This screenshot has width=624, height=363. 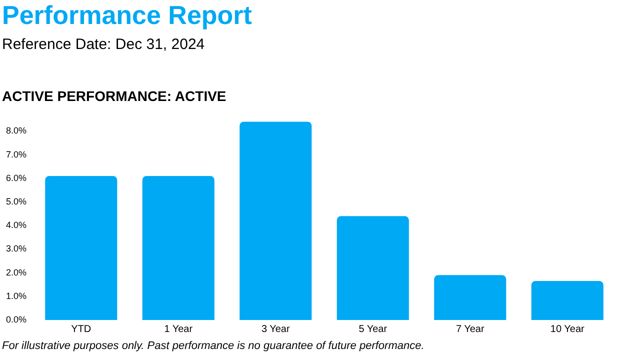 I want to click on y-tick-label: 5.0%, so click(x=16, y=201).